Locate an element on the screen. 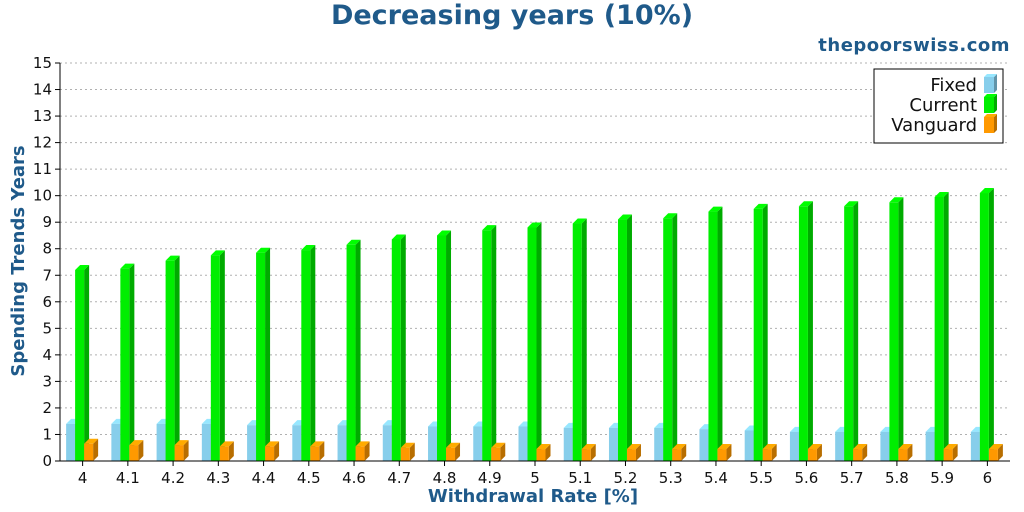  y-tick-label: 0 is located at coordinates (47, 461).